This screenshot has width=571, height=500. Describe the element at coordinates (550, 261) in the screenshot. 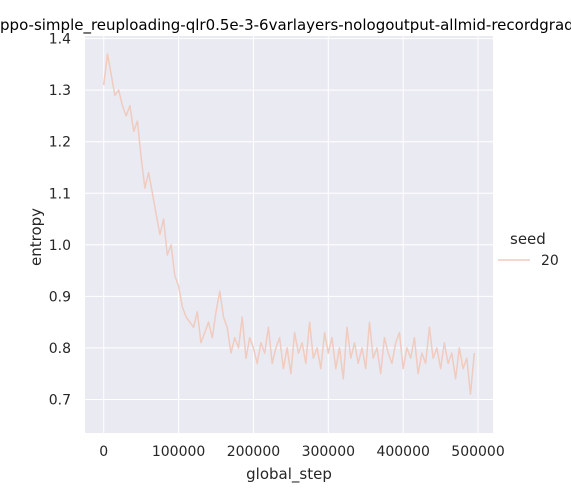

I see `legend-label: 20` at that location.